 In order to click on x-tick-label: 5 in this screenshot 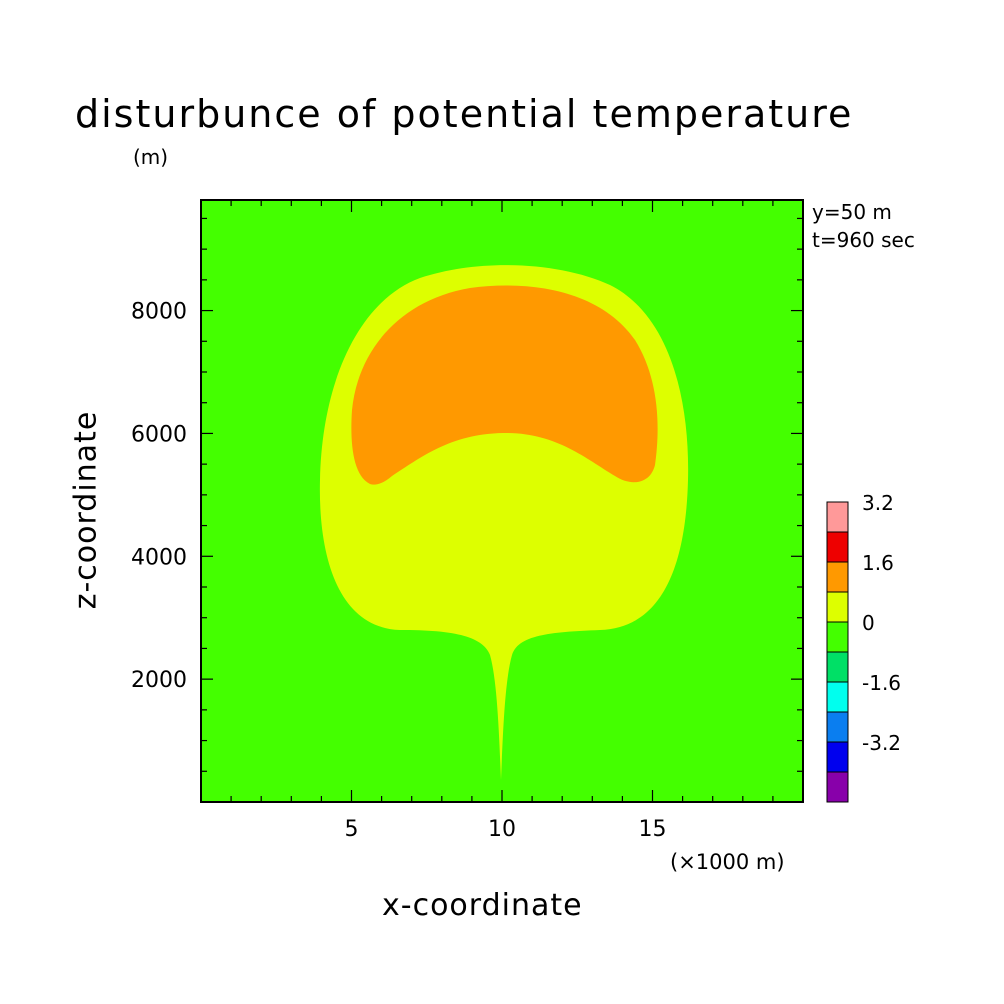, I will do `click(352, 829)`.